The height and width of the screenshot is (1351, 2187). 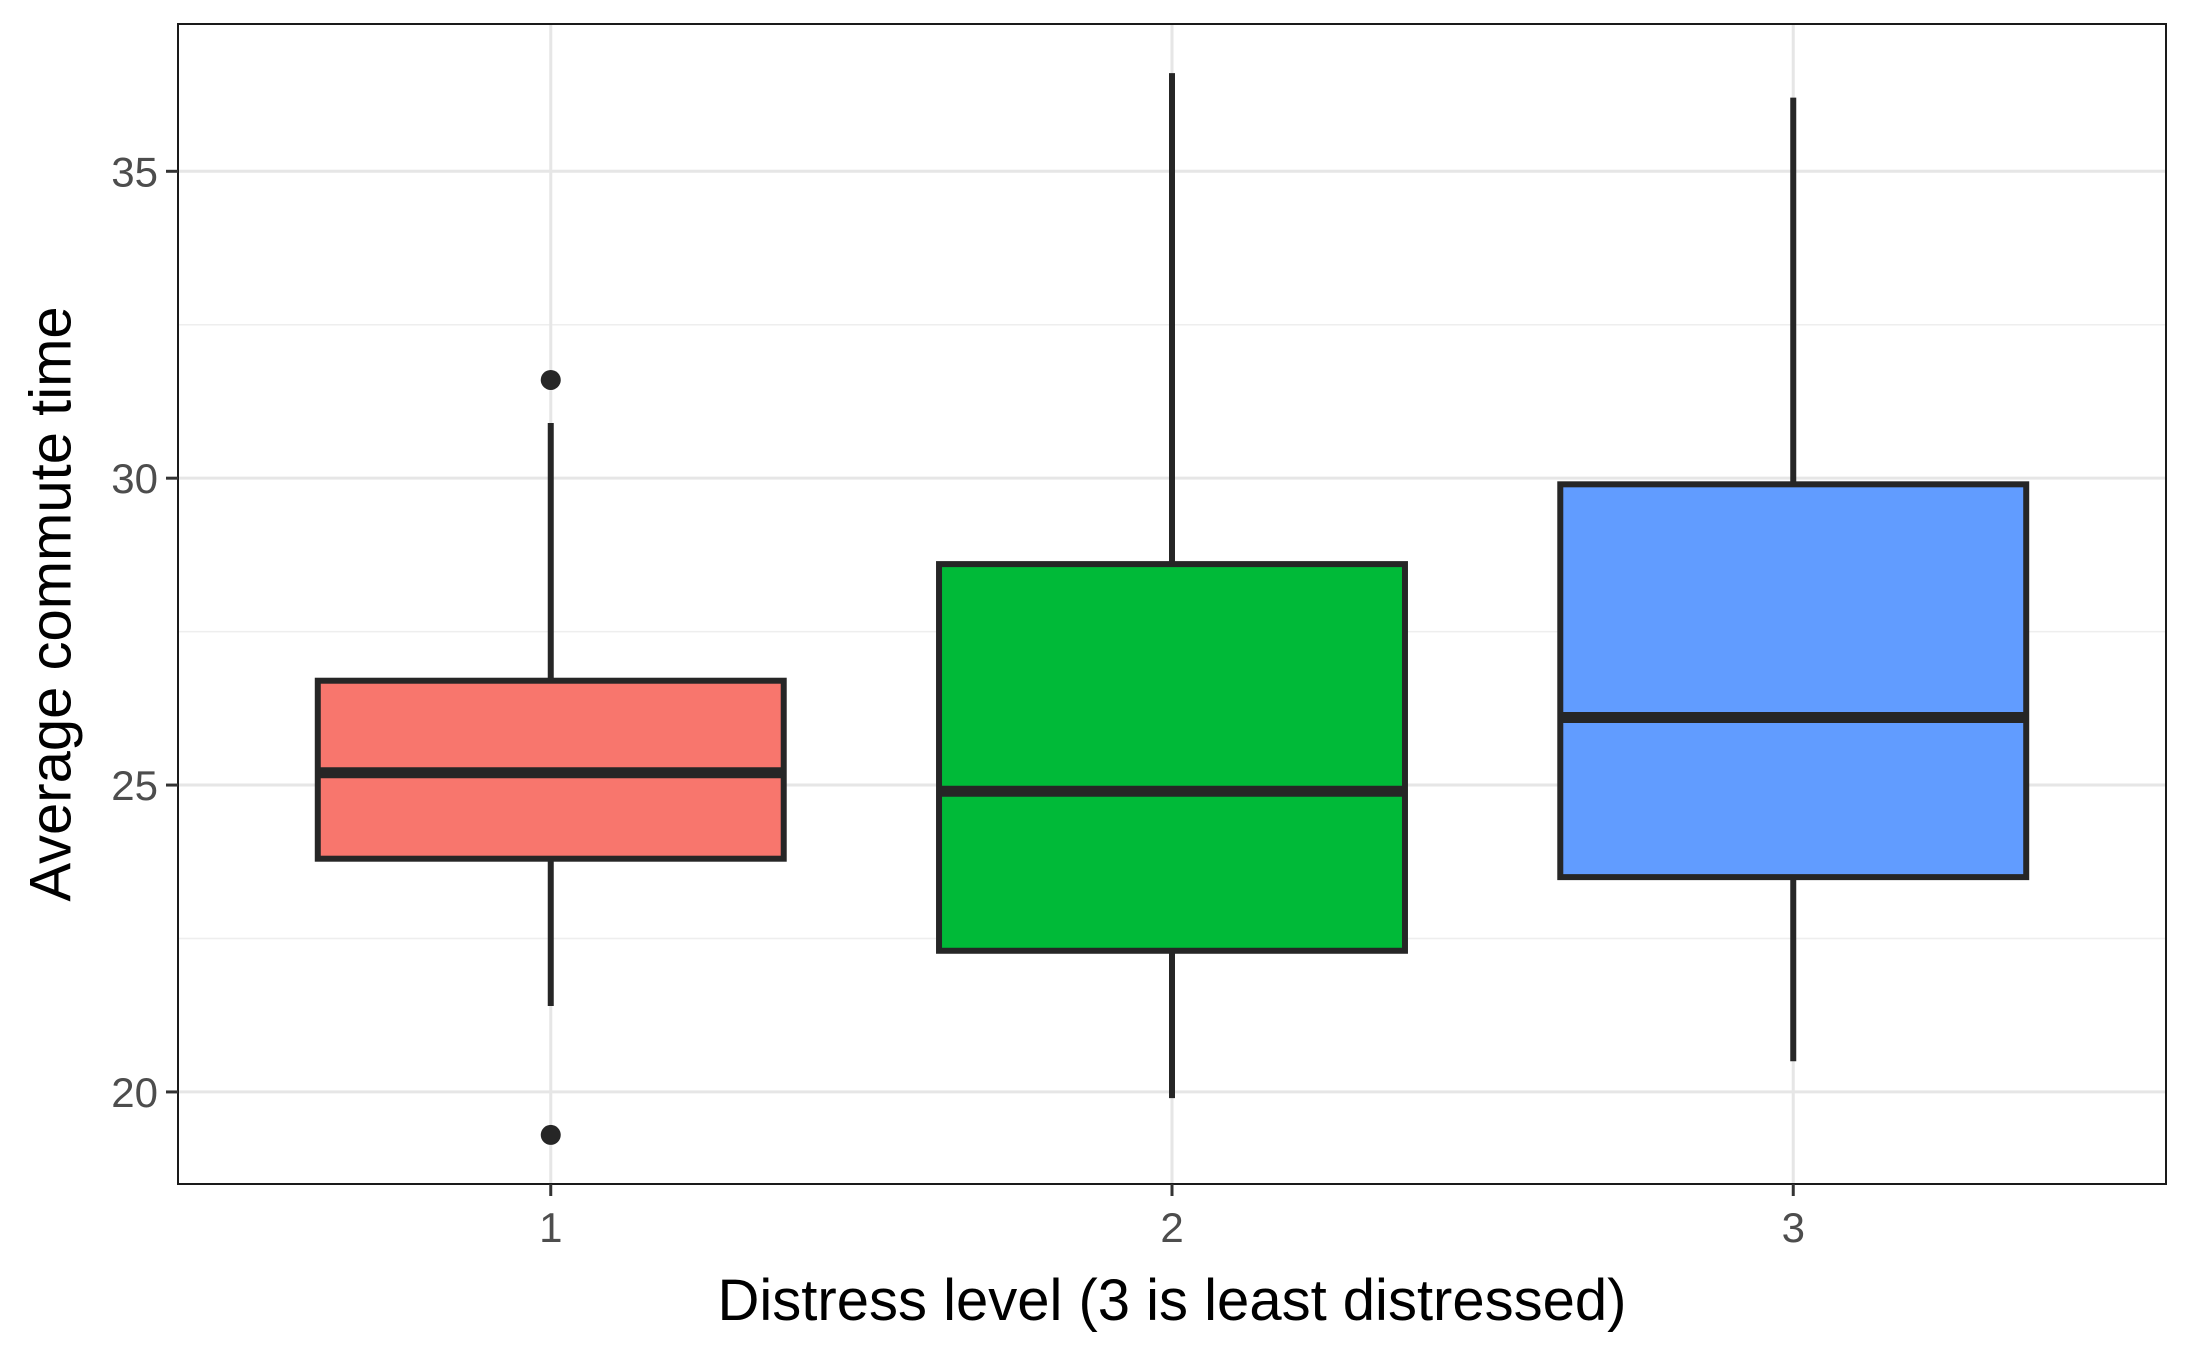 What do you see at coordinates (134, 1092) in the screenshot?
I see `y-tick-label: 20` at bounding box center [134, 1092].